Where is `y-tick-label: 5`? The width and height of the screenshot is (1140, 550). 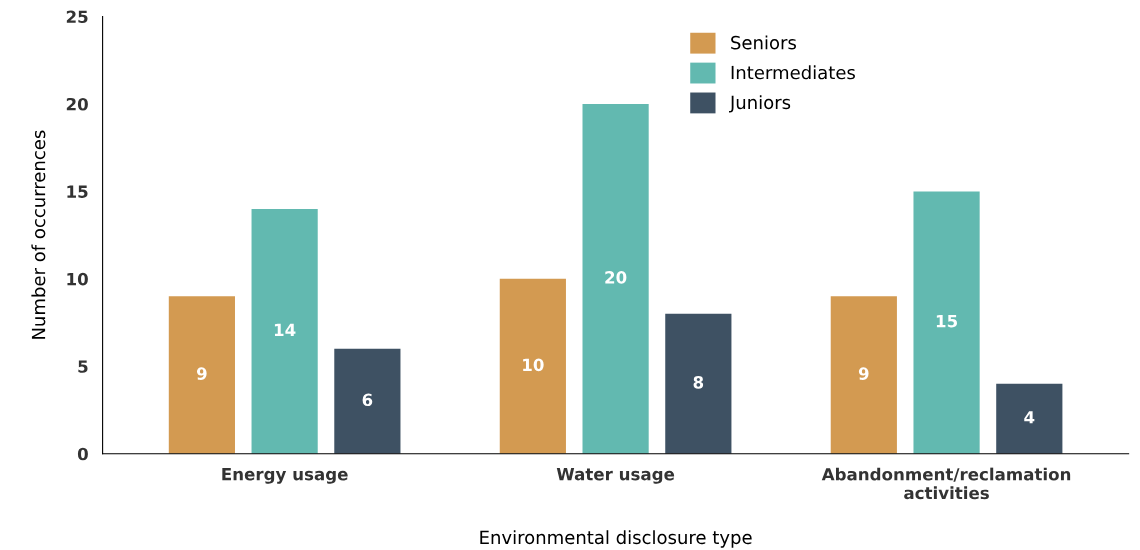
y-tick-label: 5 is located at coordinates (83, 366).